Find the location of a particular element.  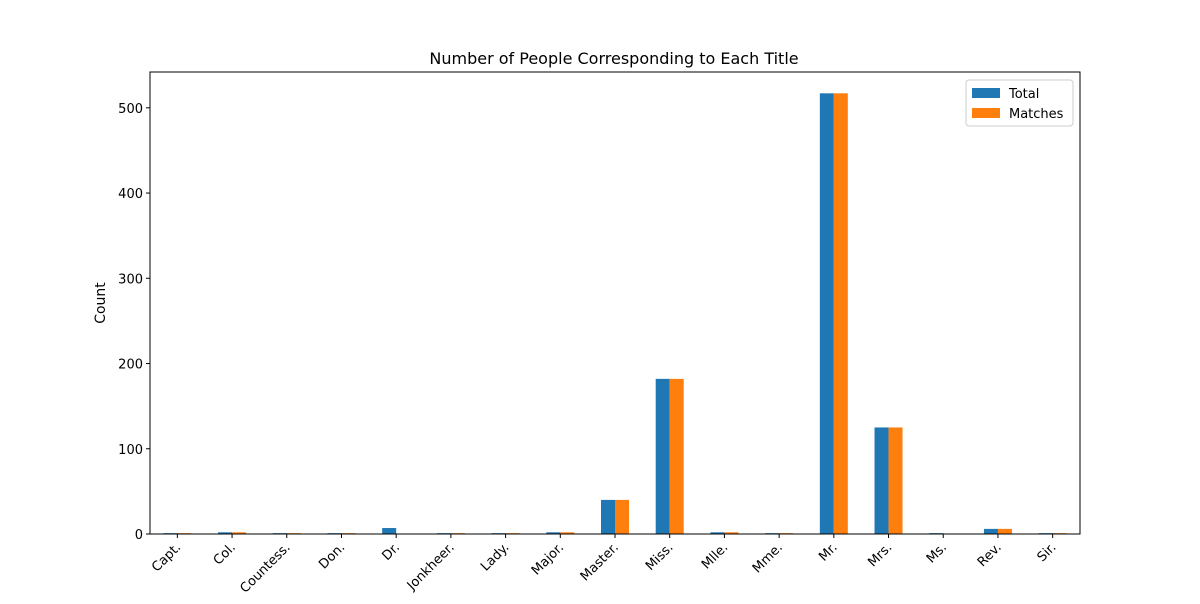

bar-matches-mlle is located at coordinates (731, 533).